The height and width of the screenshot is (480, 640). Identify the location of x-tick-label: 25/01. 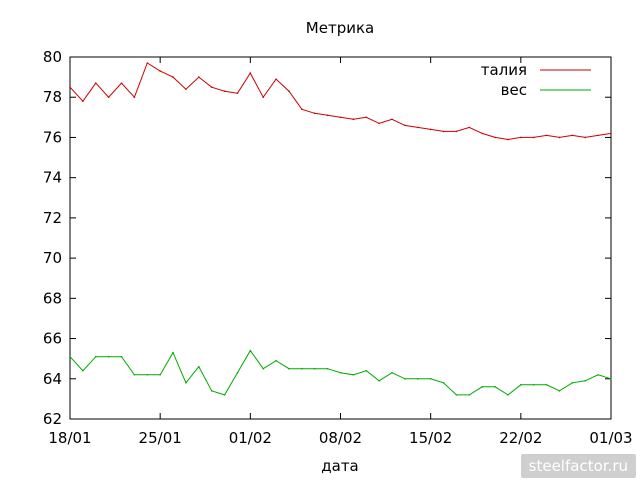
(160, 438).